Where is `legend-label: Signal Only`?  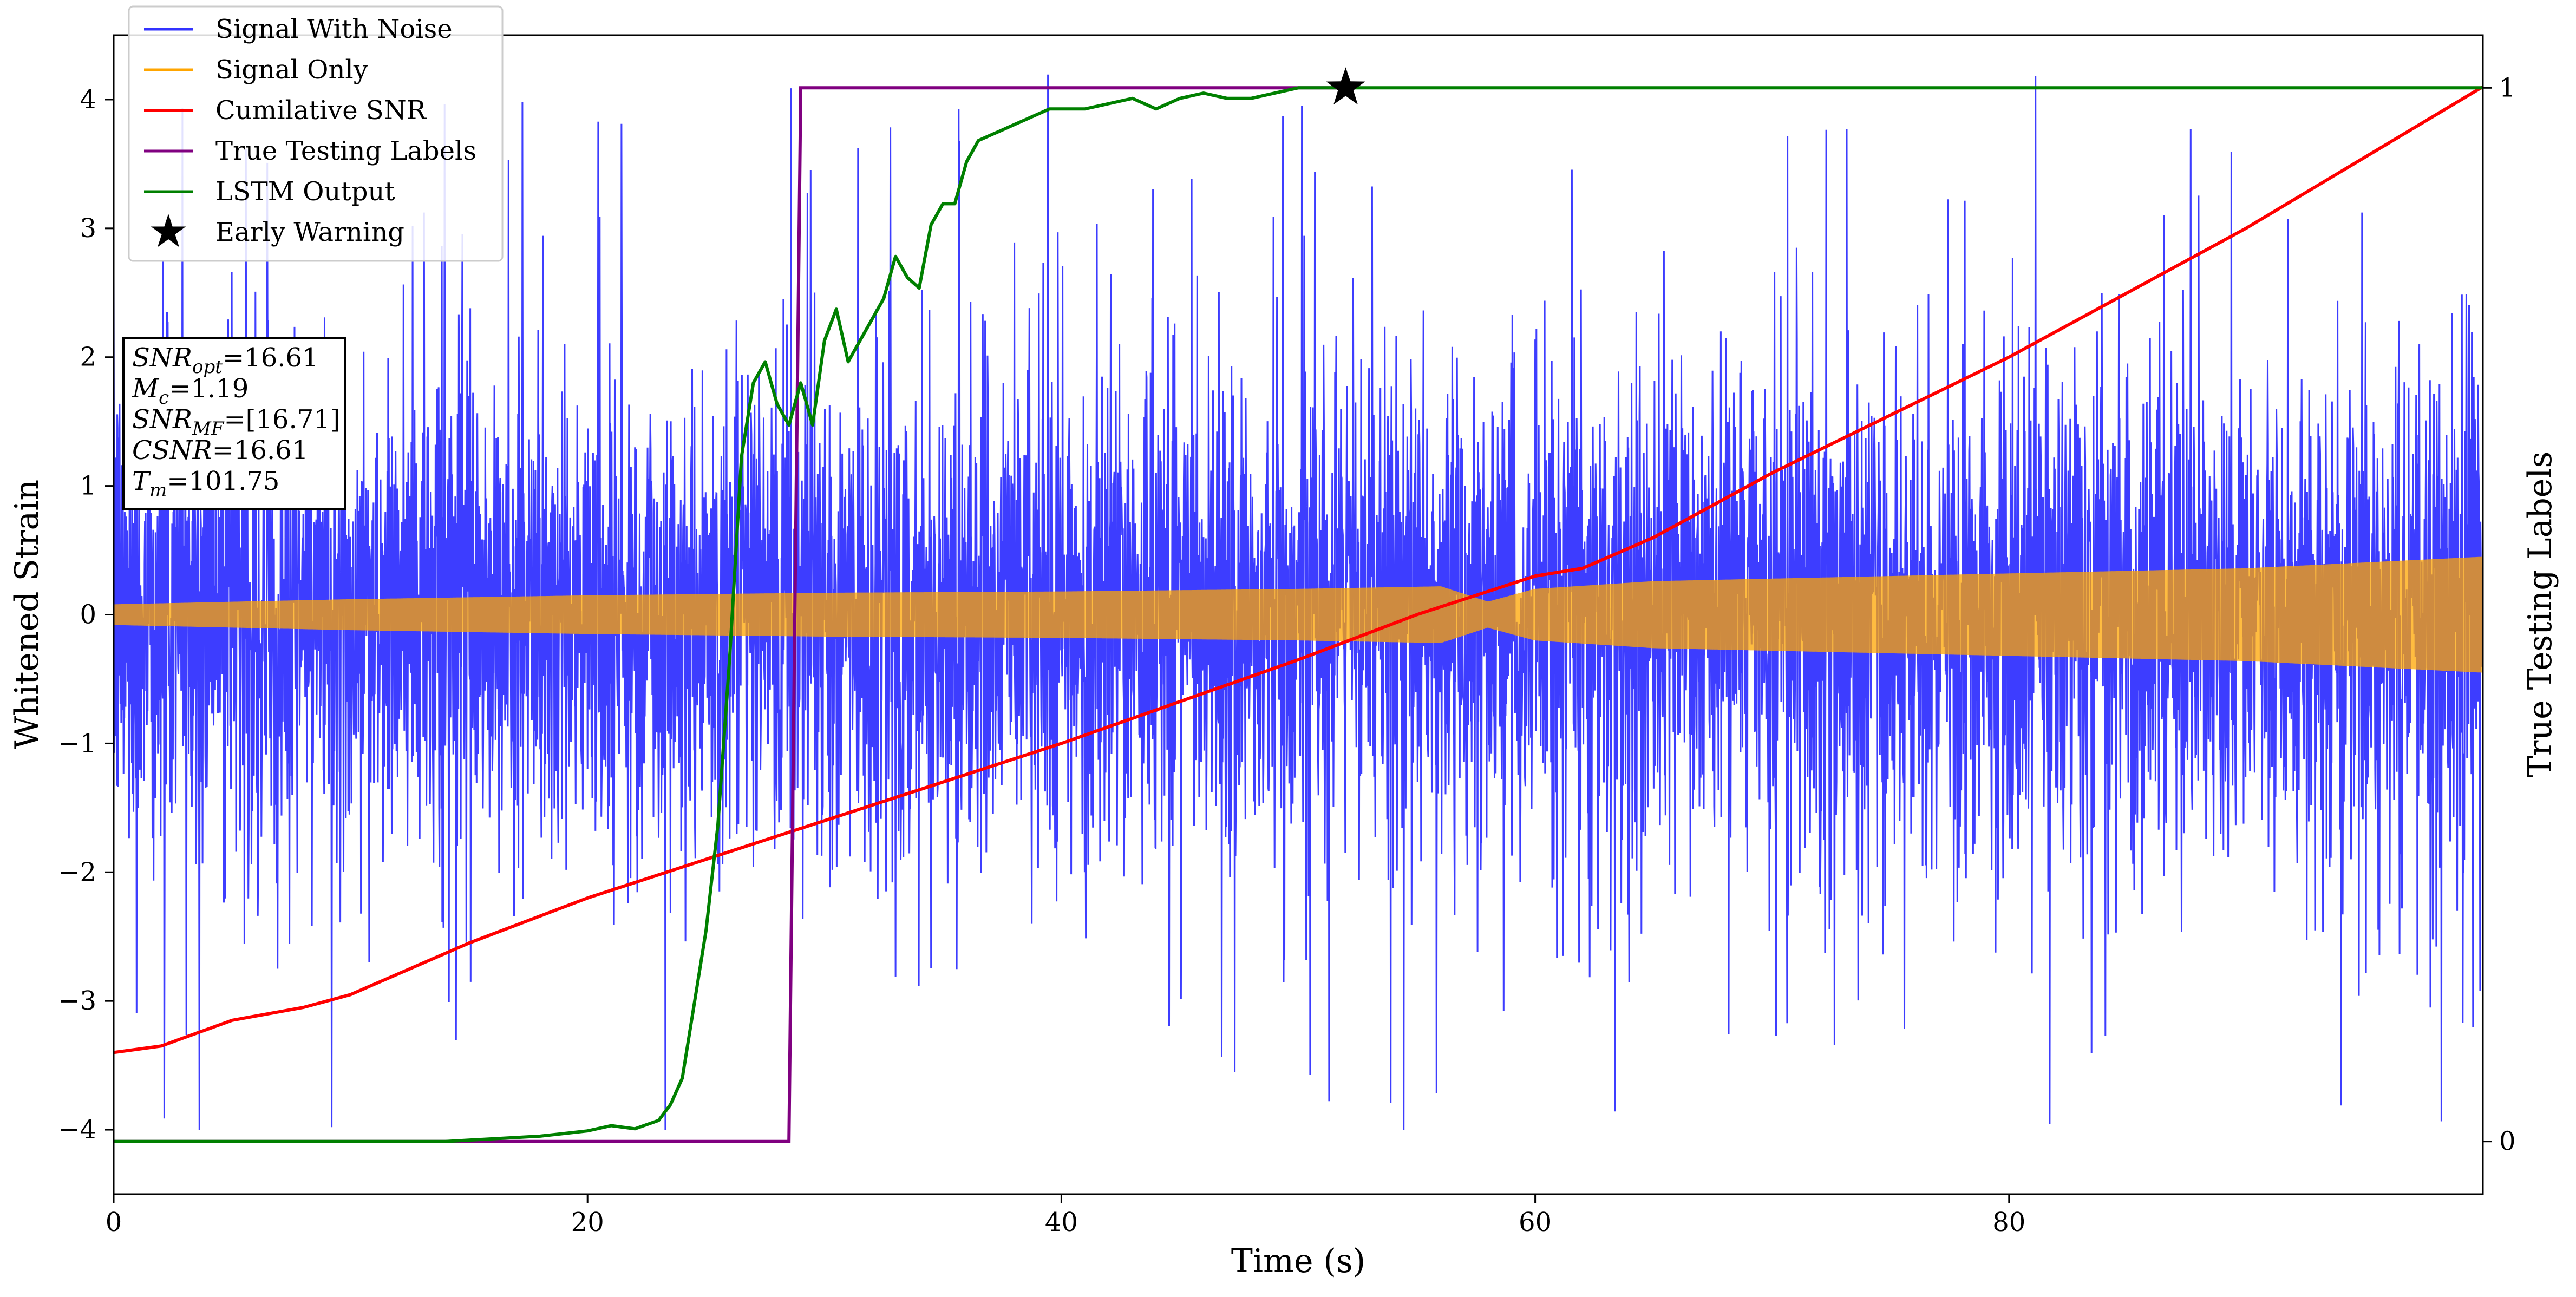
legend-label: Signal Only is located at coordinates (291, 70).